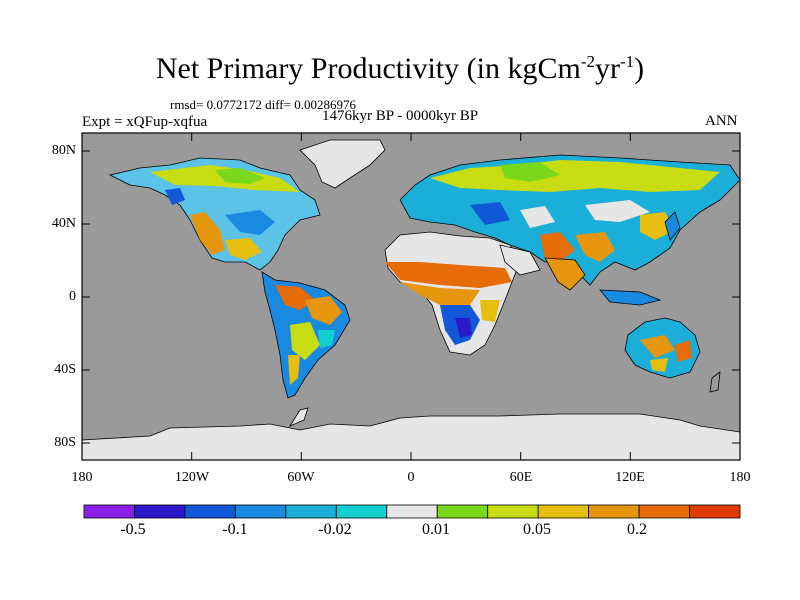  What do you see at coordinates (145, 122) in the screenshot?
I see `experiment-label: Expt = xQFup-xqfua` at bounding box center [145, 122].